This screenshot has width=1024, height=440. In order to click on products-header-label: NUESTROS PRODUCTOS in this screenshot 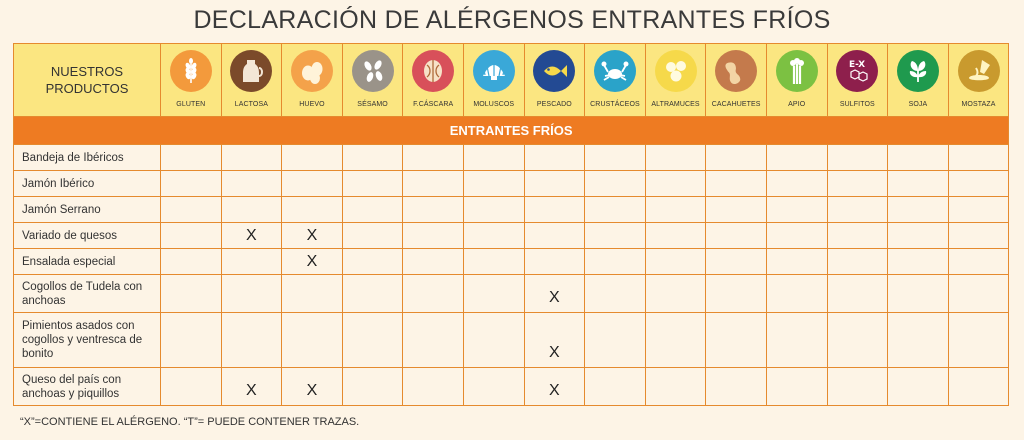, I will do `click(87, 80)`.